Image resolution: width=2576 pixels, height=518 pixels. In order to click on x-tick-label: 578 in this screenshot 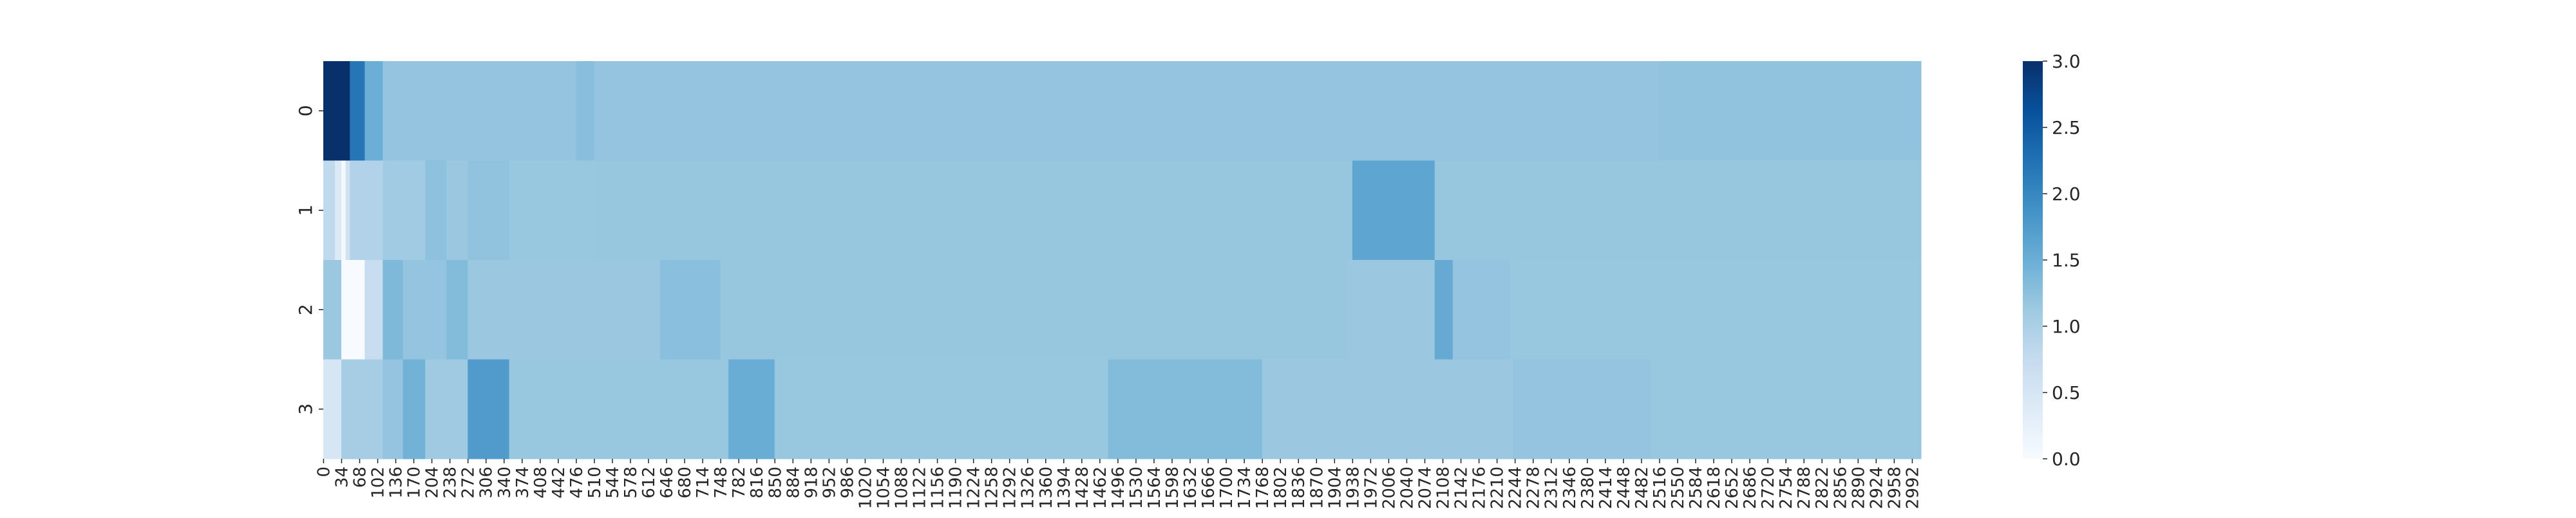, I will do `click(631, 483)`.